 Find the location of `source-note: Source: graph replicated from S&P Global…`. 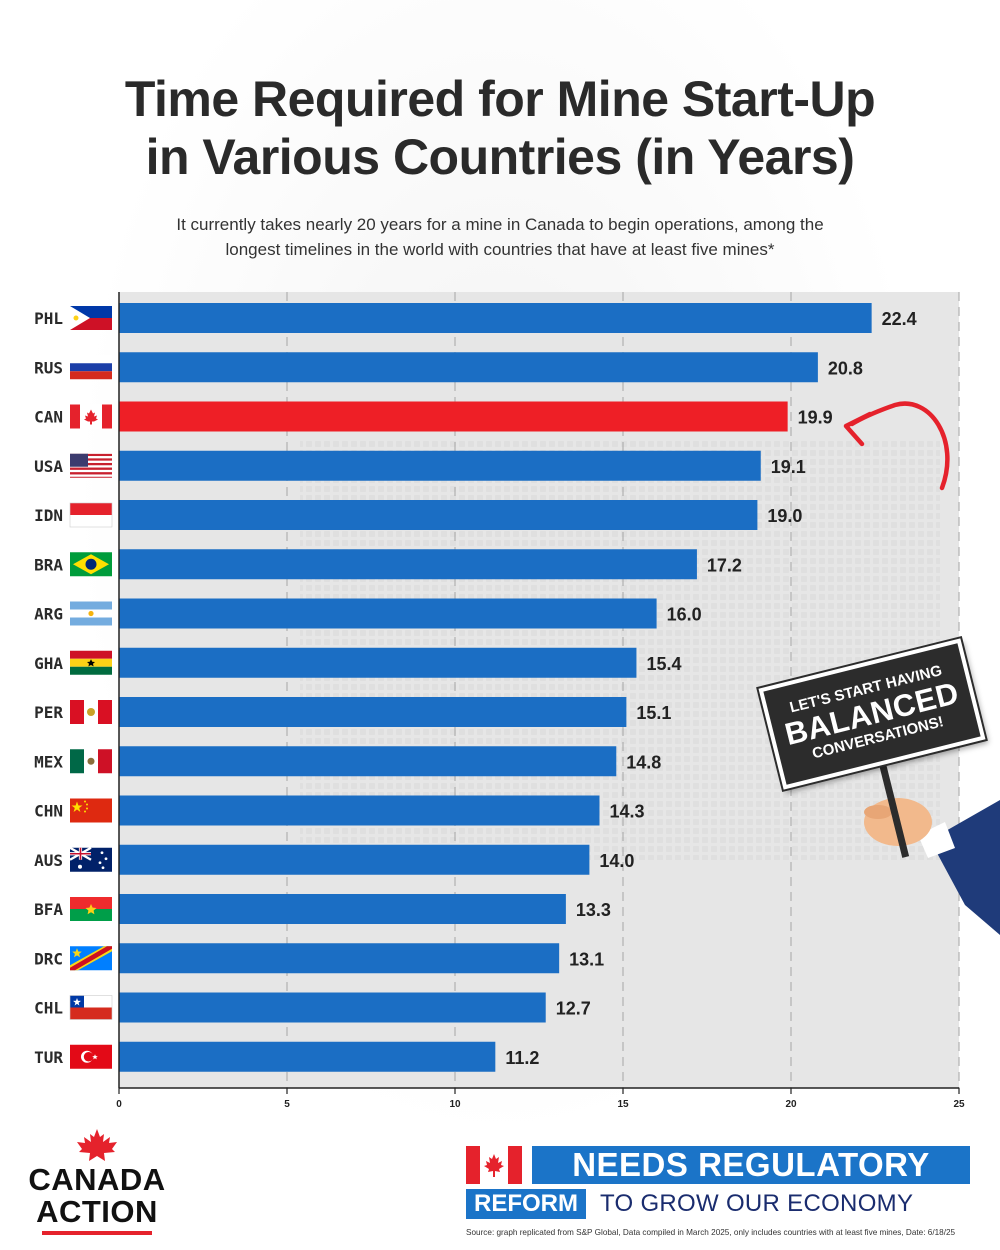

source-note: Source: graph replicated from S&P Global… is located at coordinates (711, 1232).